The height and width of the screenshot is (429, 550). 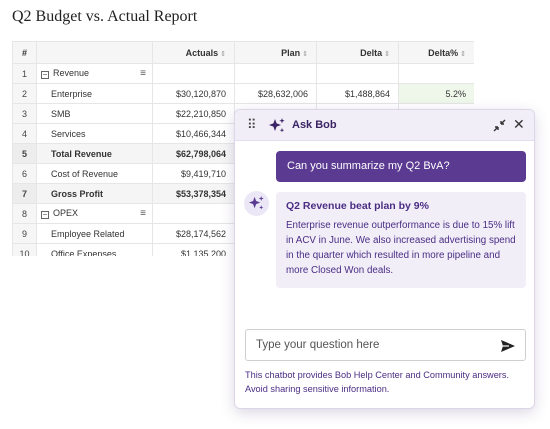 I want to click on cell-actuals: $22,210,850, so click(x=193, y=113).